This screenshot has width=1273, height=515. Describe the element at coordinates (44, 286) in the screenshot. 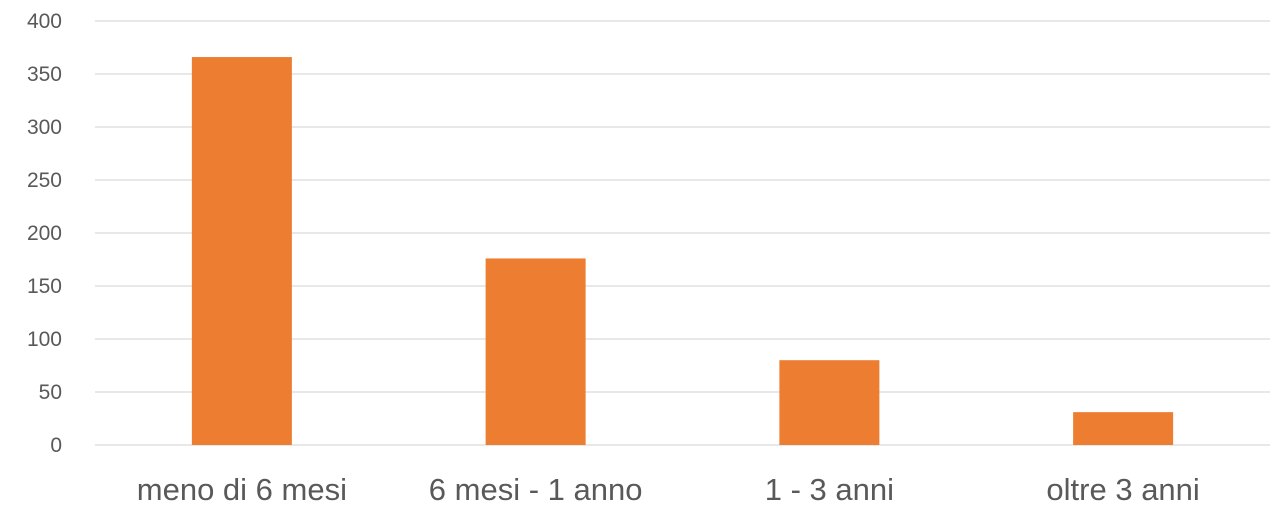

I see `y-tick-label: 150` at that location.